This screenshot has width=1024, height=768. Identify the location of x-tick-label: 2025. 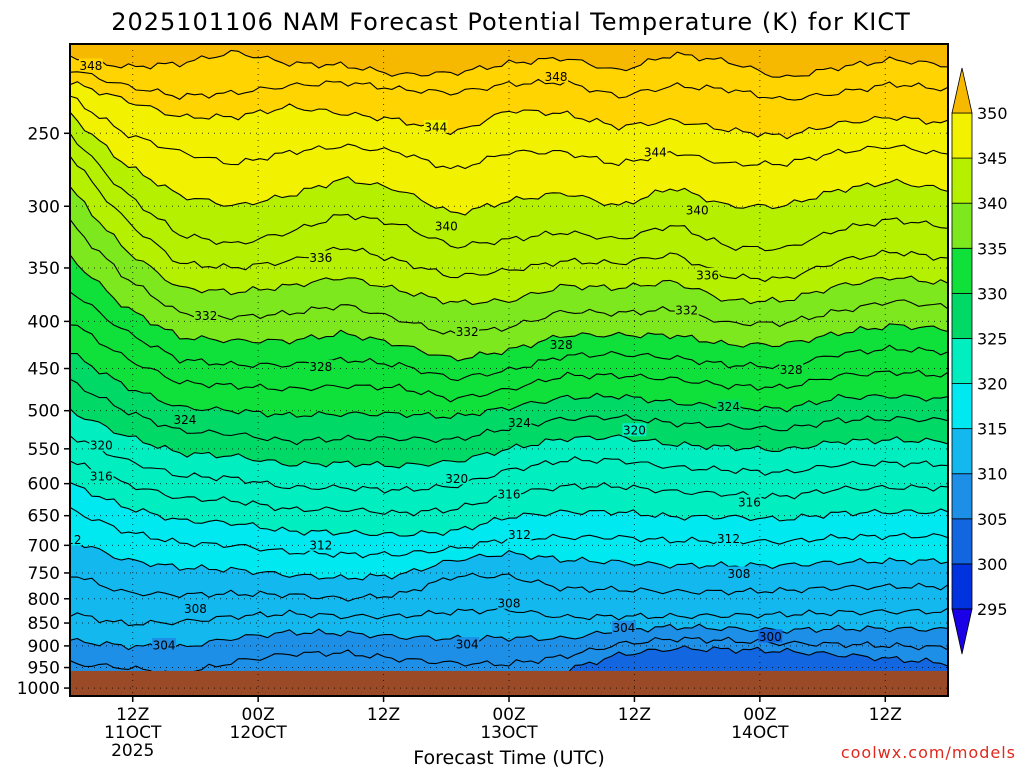
(132, 751).